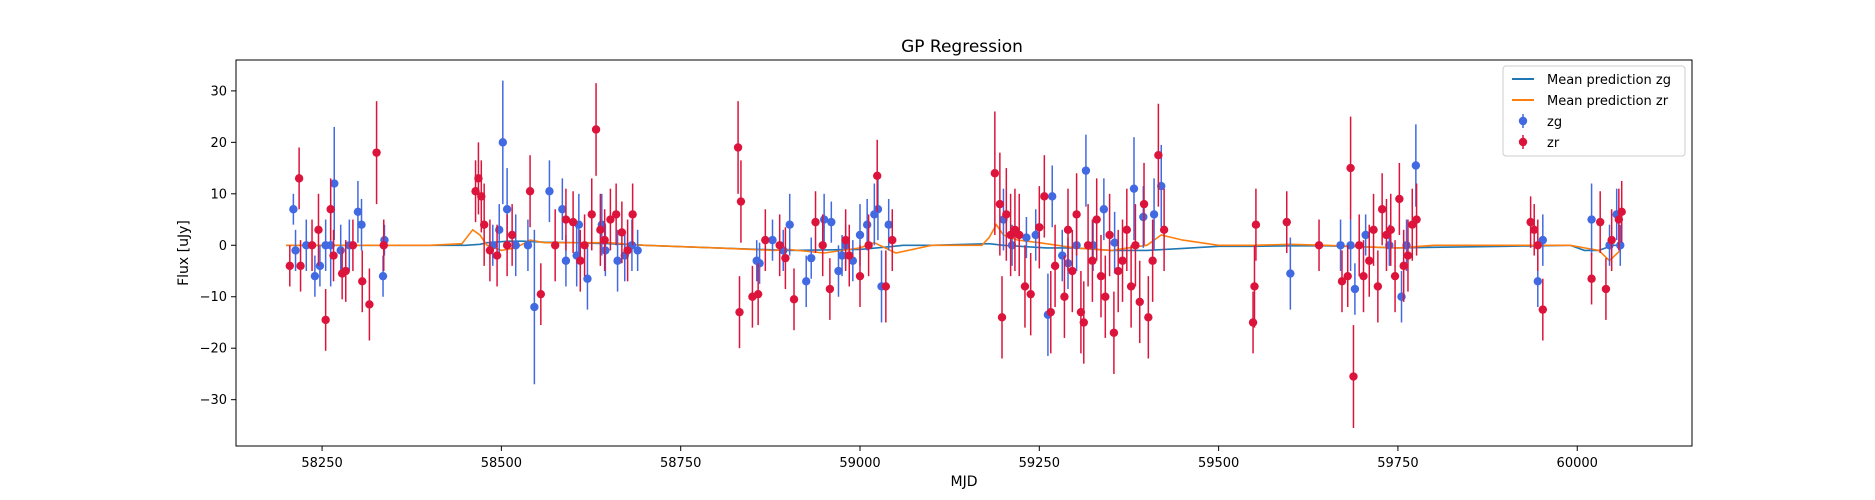 This screenshot has height=500, width=1875. Describe the element at coordinates (1039, 463) in the screenshot. I see `x-tick-label: 59250` at that location.